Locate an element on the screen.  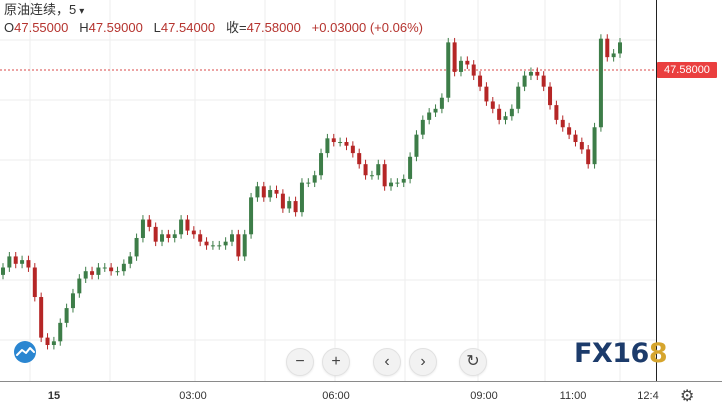
scroll-left-button: ‹ is located at coordinates (387, 362).